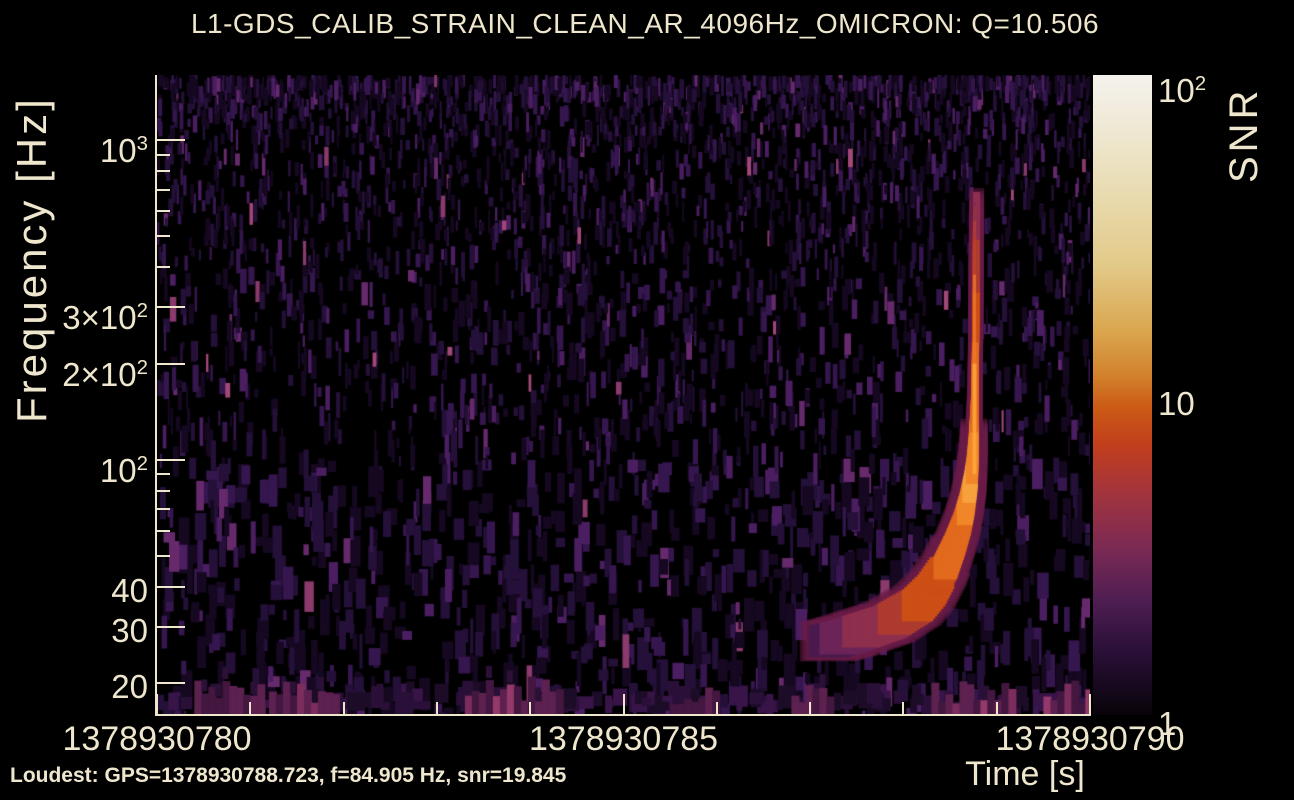 The height and width of the screenshot is (800, 1294). What do you see at coordinates (74, 591) in the screenshot?
I see `y-tick-label: 40` at bounding box center [74, 591].